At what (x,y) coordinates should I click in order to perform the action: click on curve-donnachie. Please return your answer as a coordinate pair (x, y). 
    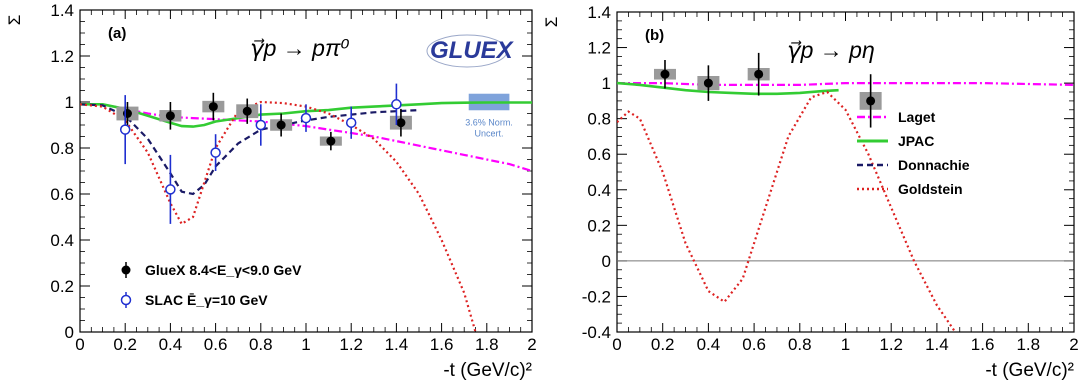
    Looking at the image, I should click on (250, 149).